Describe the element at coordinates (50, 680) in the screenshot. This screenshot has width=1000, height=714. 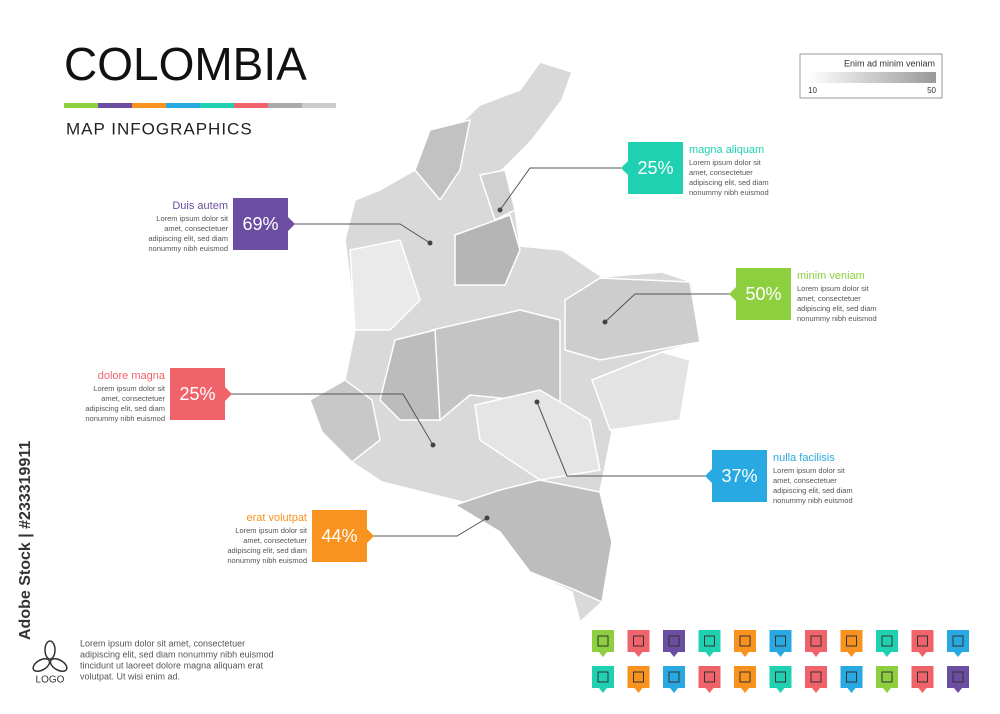
I see `logo-text: LOGO` at that location.